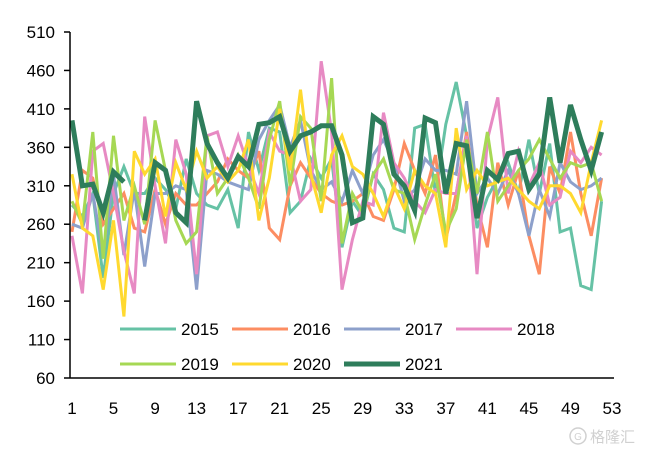 Image resolution: width=647 pixels, height=459 pixels. I want to click on x-axis-ticks: 1 5 9 13 17 21 25 29 33 37 41 45 49 53, so click(344, 408).